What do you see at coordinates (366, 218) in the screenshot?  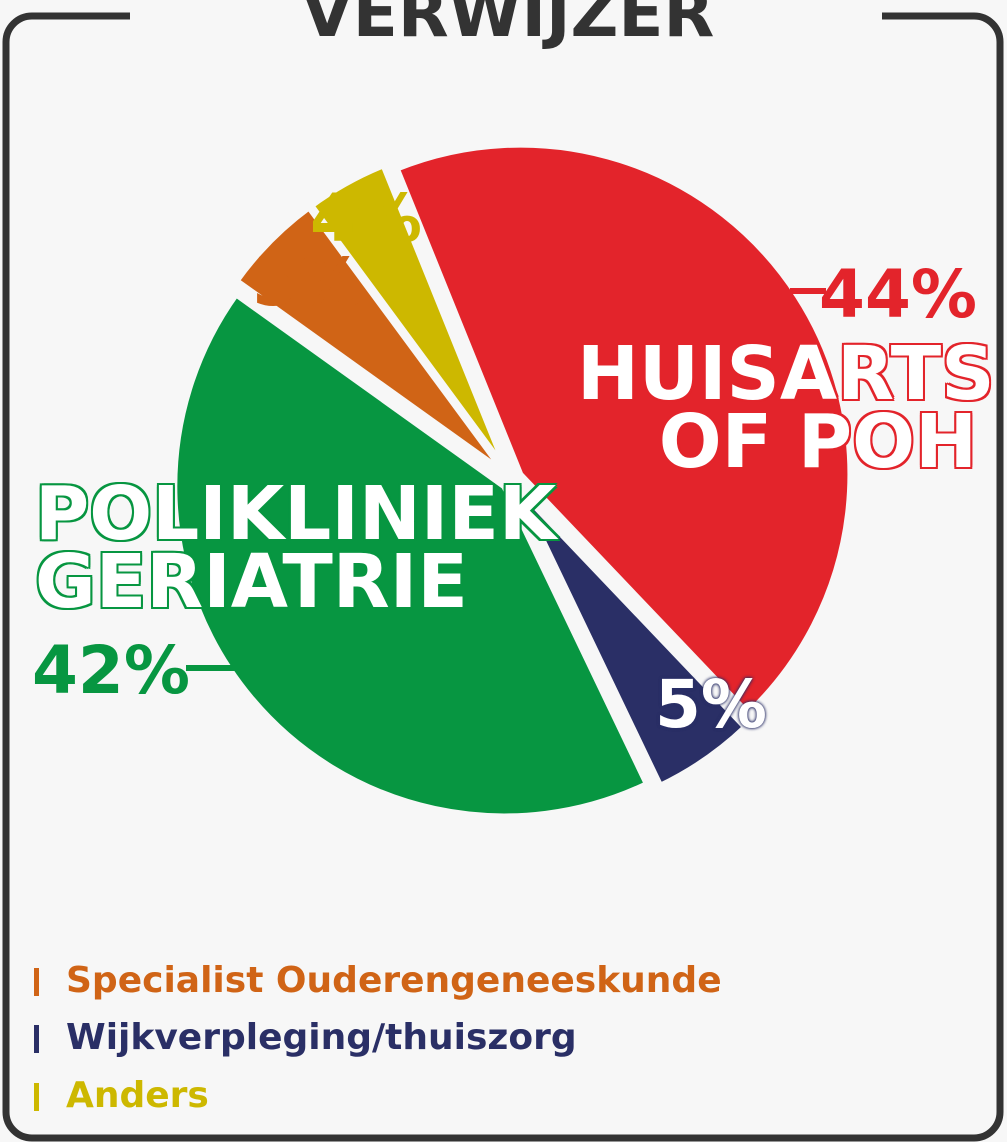 I see `value-label: 4%` at bounding box center [366, 218].